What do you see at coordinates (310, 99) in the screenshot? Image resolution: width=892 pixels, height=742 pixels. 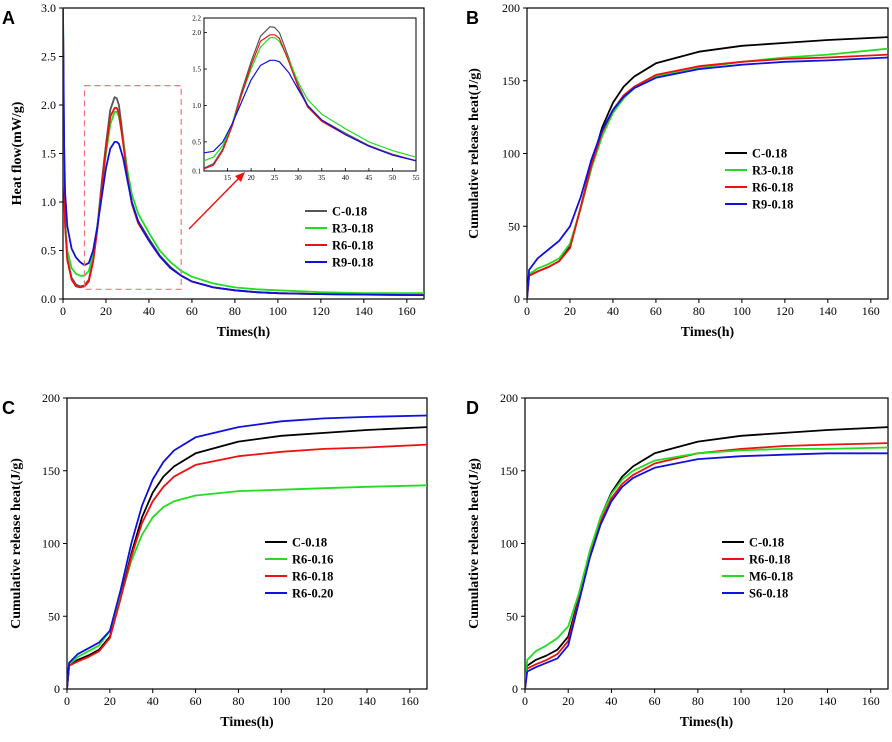 I see `inset-series-line-r3-0.18` at bounding box center [310, 99].